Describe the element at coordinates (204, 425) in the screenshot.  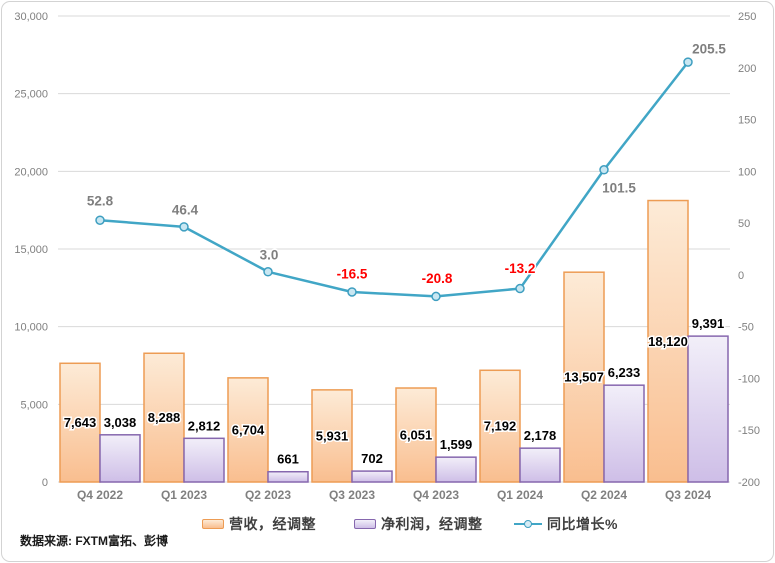
I see `profit-bar-label: 2,812` at that location.